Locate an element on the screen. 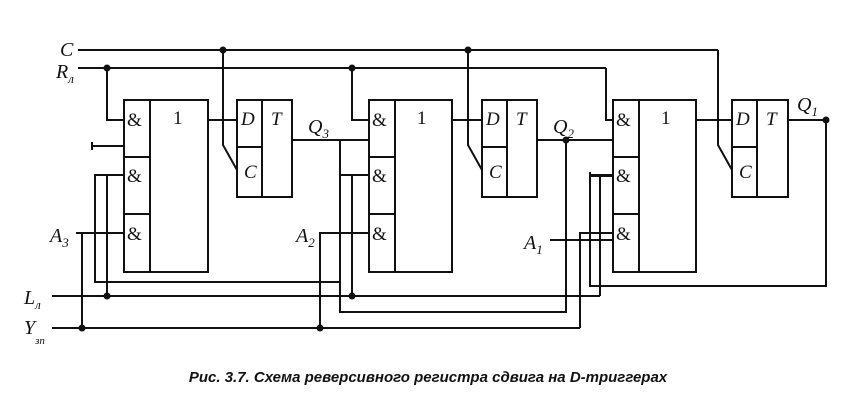  a2-label: A2 is located at coordinates (304, 237).